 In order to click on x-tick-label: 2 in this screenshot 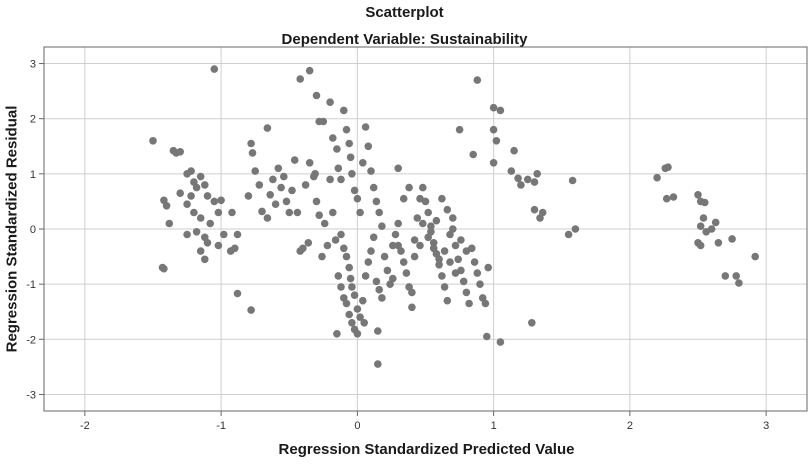, I will do `click(630, 426)`.